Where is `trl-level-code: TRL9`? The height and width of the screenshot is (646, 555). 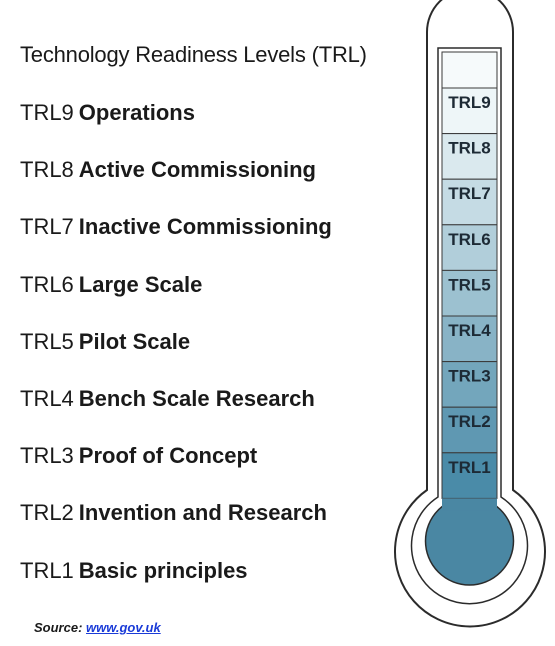 trl-level-code: TRL9 is located at coordinates (47, 112).